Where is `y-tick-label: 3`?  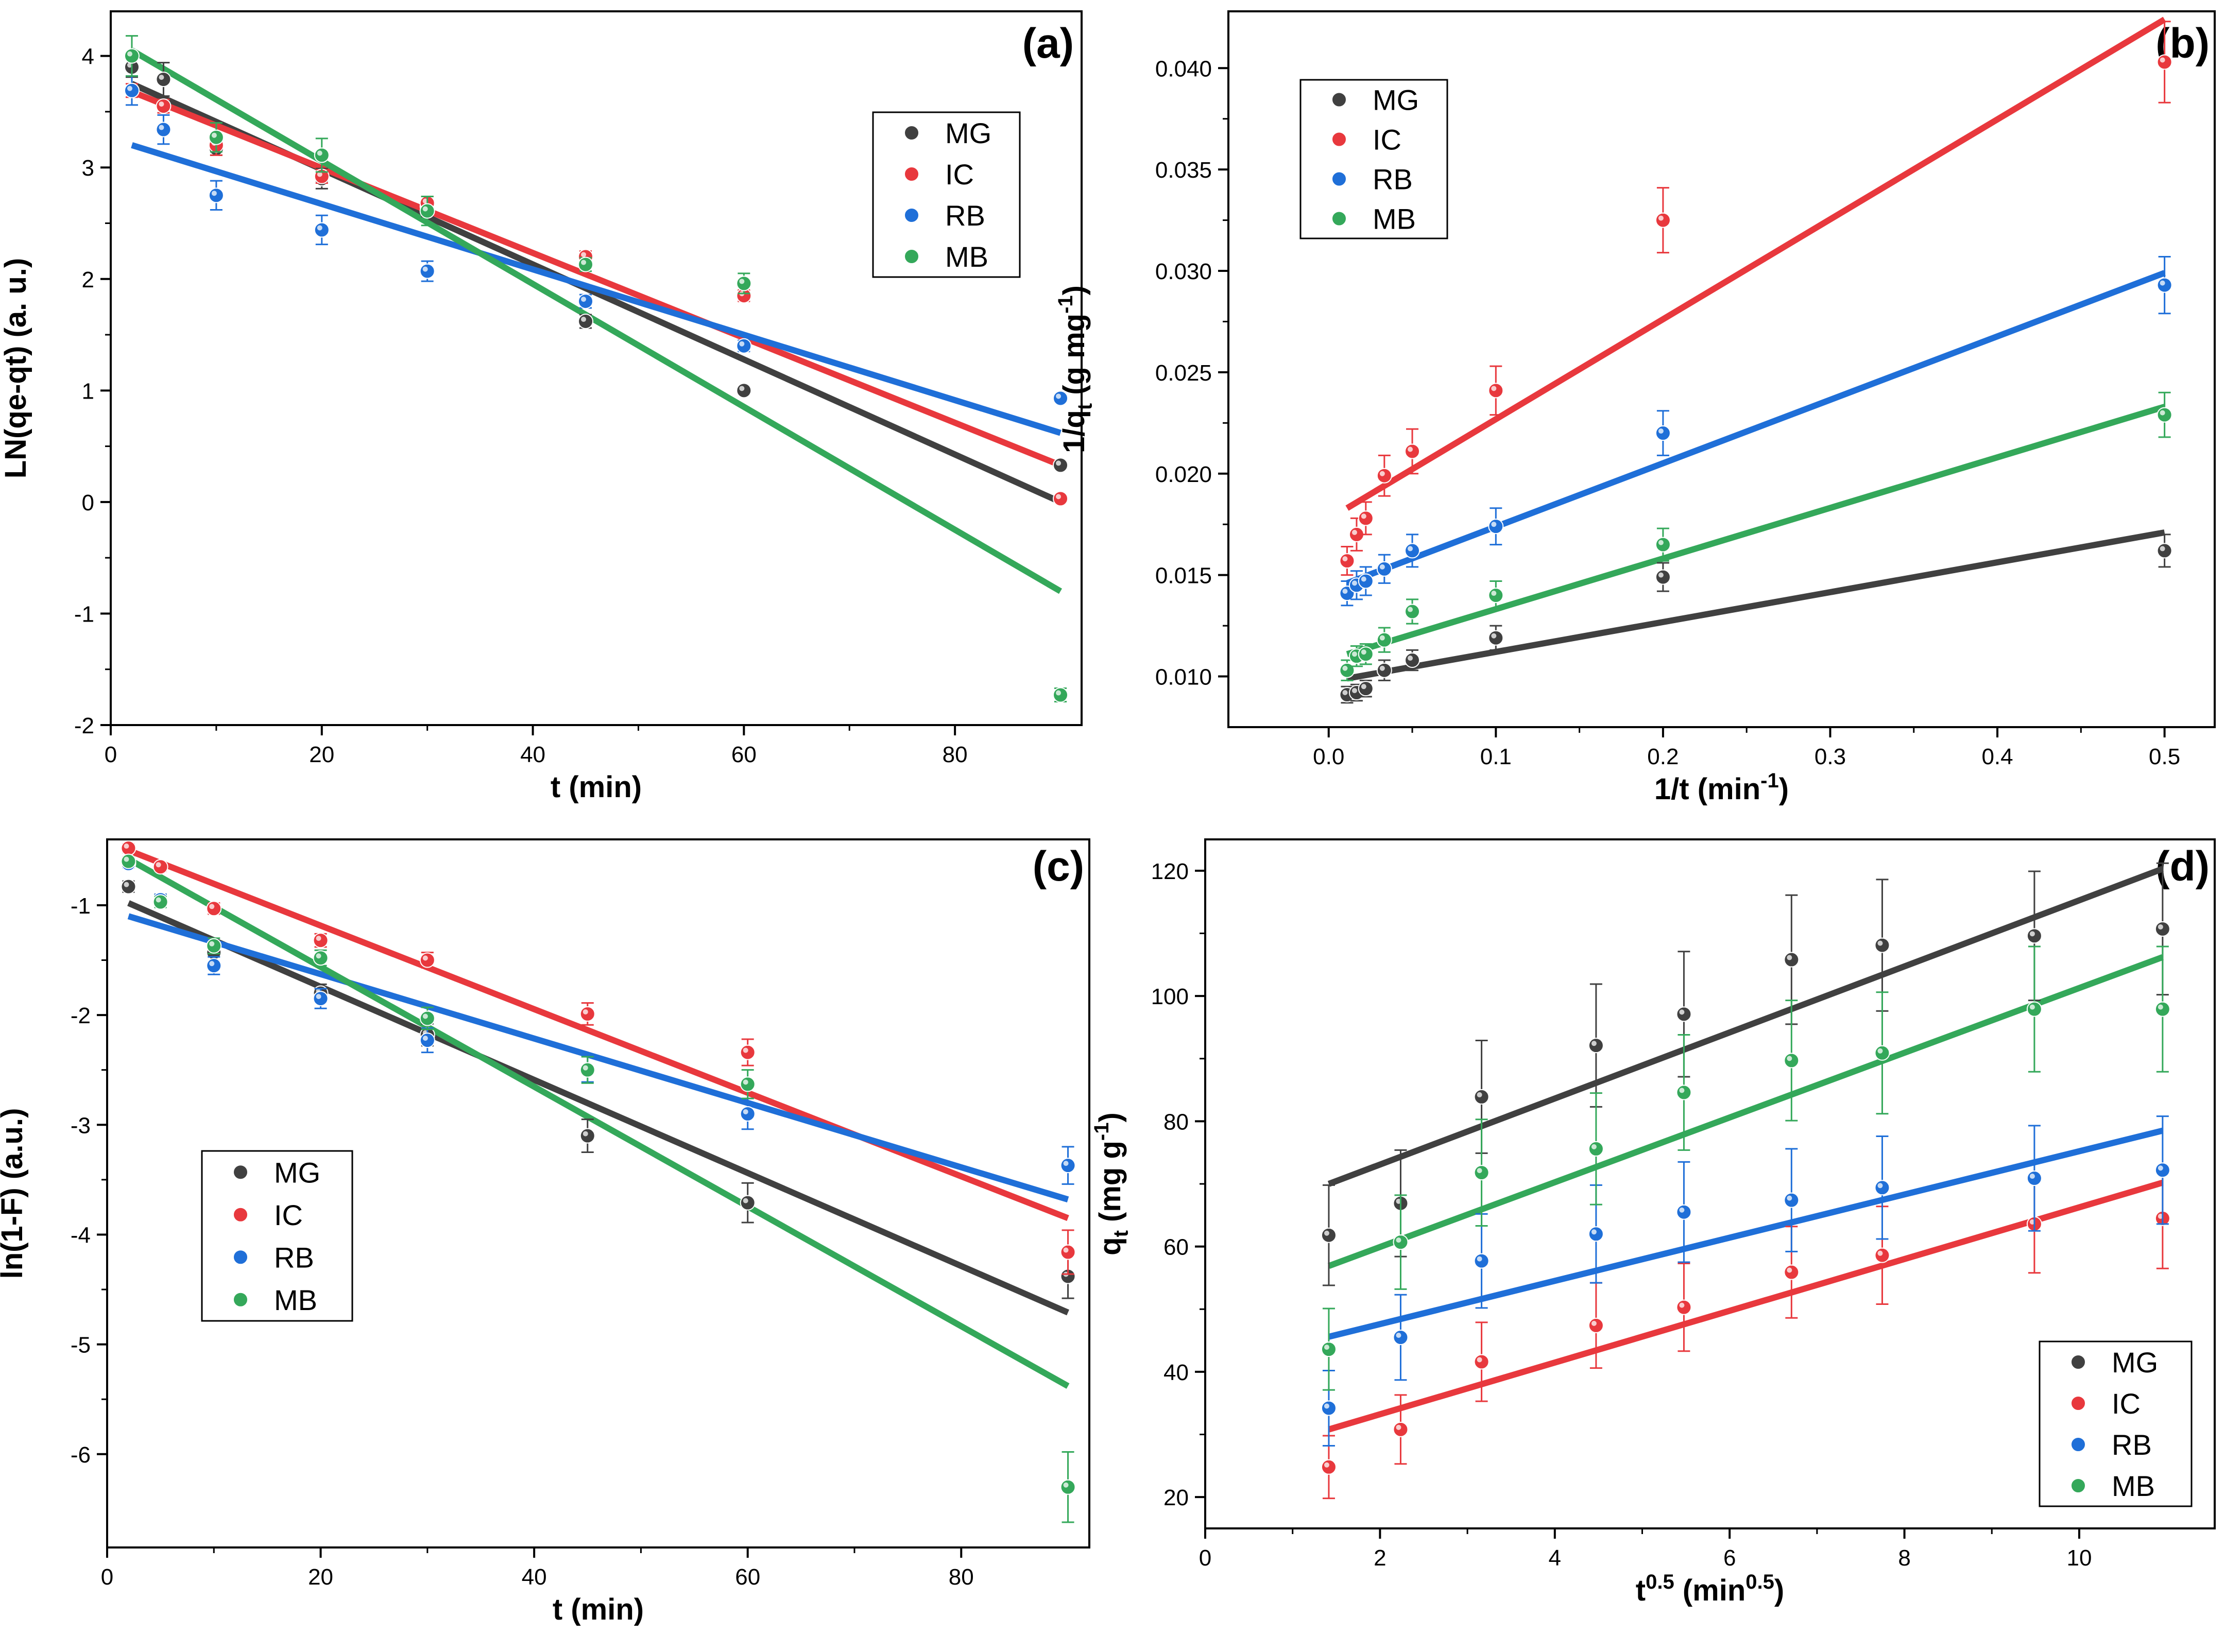 y-tick-label: 3 is located at coordinates (88, 168).